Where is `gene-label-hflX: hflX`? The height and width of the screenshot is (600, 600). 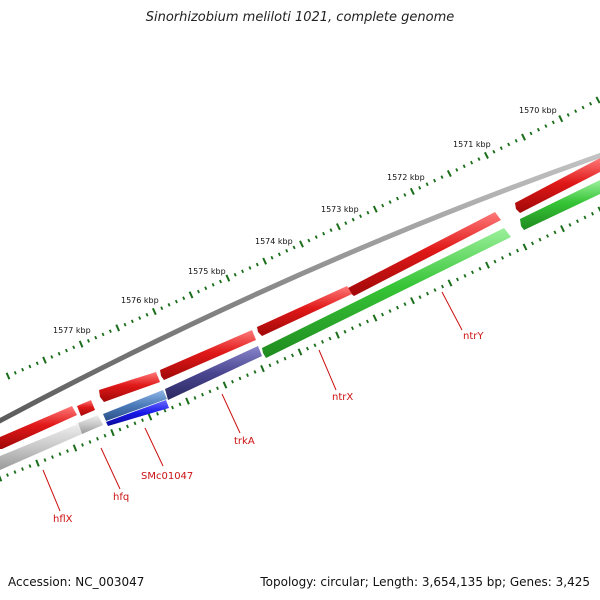
gene-label-hflX: hflX is located at coordinates (63, 519).